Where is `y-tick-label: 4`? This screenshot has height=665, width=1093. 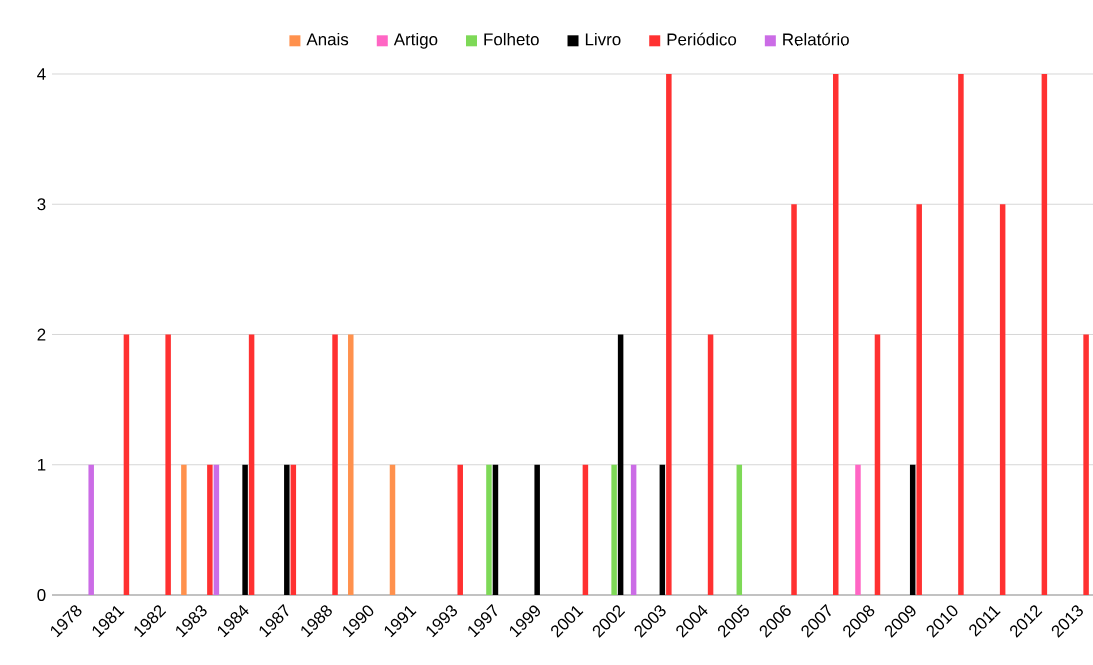
y-tick-label: 4 is located at coordinates (41, 74).